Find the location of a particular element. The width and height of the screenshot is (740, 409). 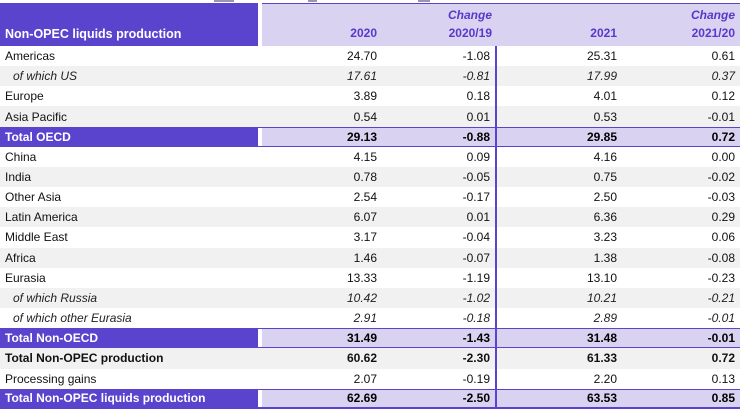

change-2021-20: 0.37 is located at coordinates (723, 76).